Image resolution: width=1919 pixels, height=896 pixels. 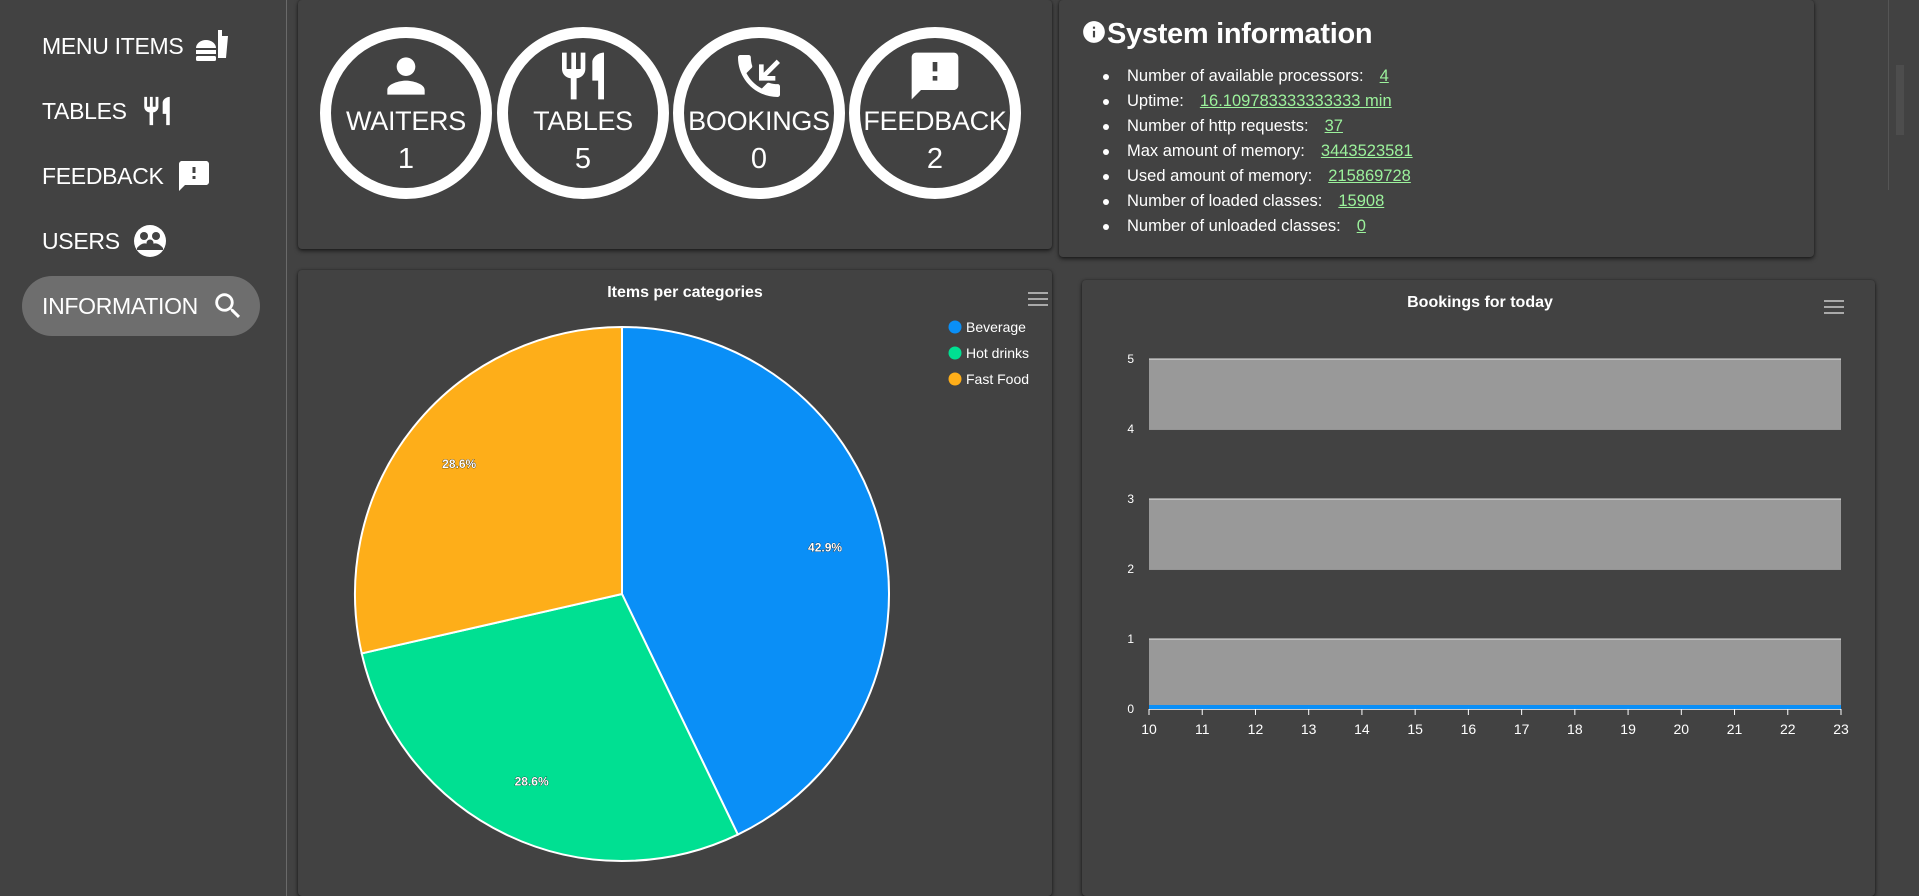 I want to click on list-item: Number of loaded classes: 15908, so click(x=1270, y=201).